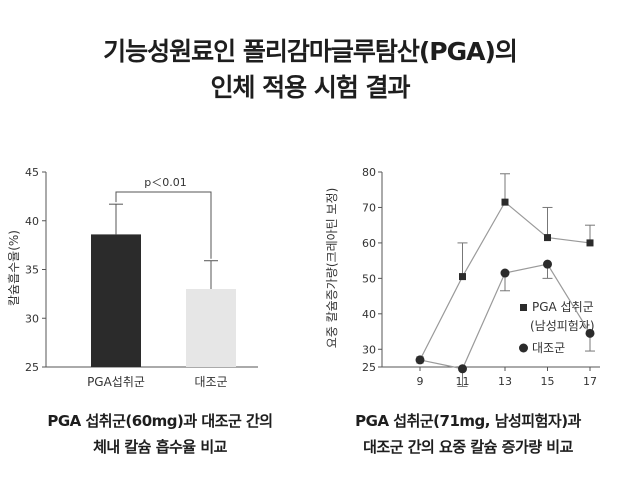  Describe the element at coordinates (369, 349) in the screenshot. I see `line-chart-y-tick-label: 30` at that location.